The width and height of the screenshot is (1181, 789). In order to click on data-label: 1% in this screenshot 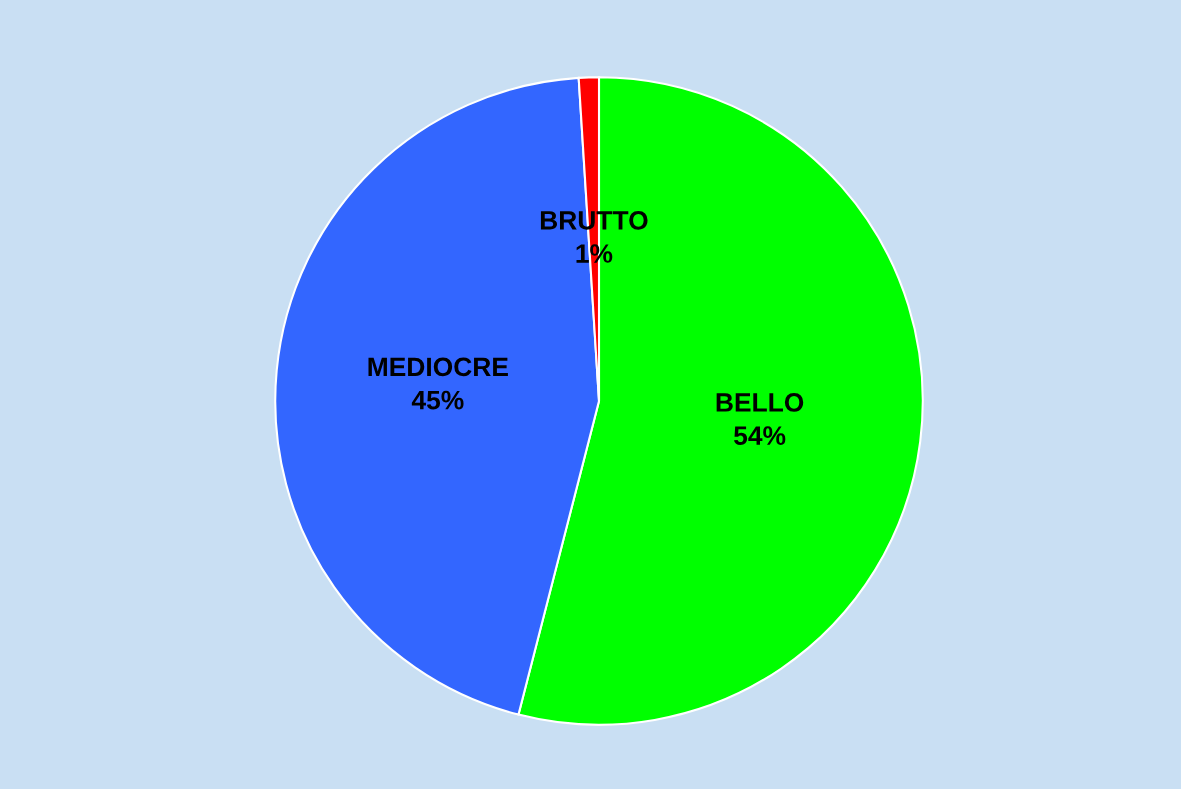, I will do `click(594, 253)`.